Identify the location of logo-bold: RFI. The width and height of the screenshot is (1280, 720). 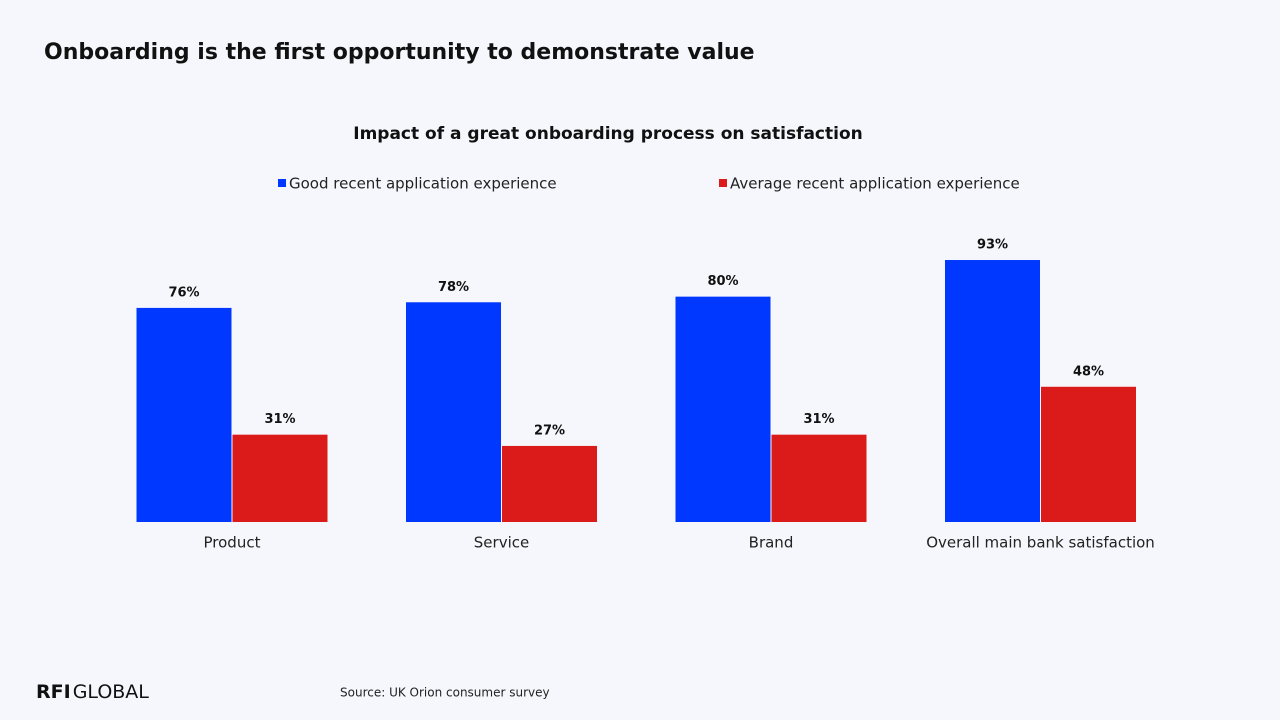
(53, 692).